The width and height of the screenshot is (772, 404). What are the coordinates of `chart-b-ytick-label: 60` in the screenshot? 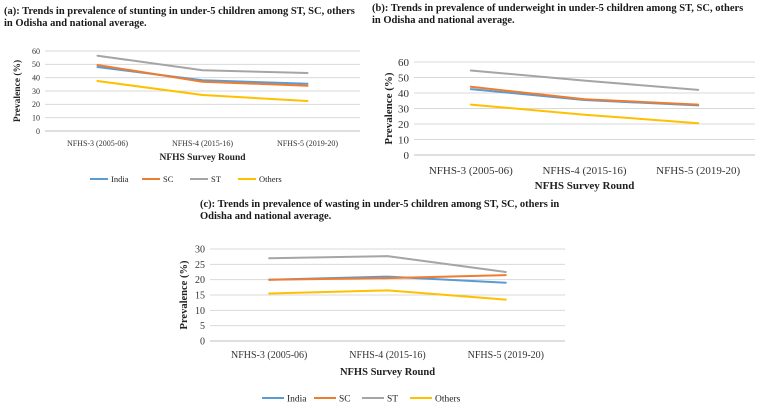 It's located at (404, 63).